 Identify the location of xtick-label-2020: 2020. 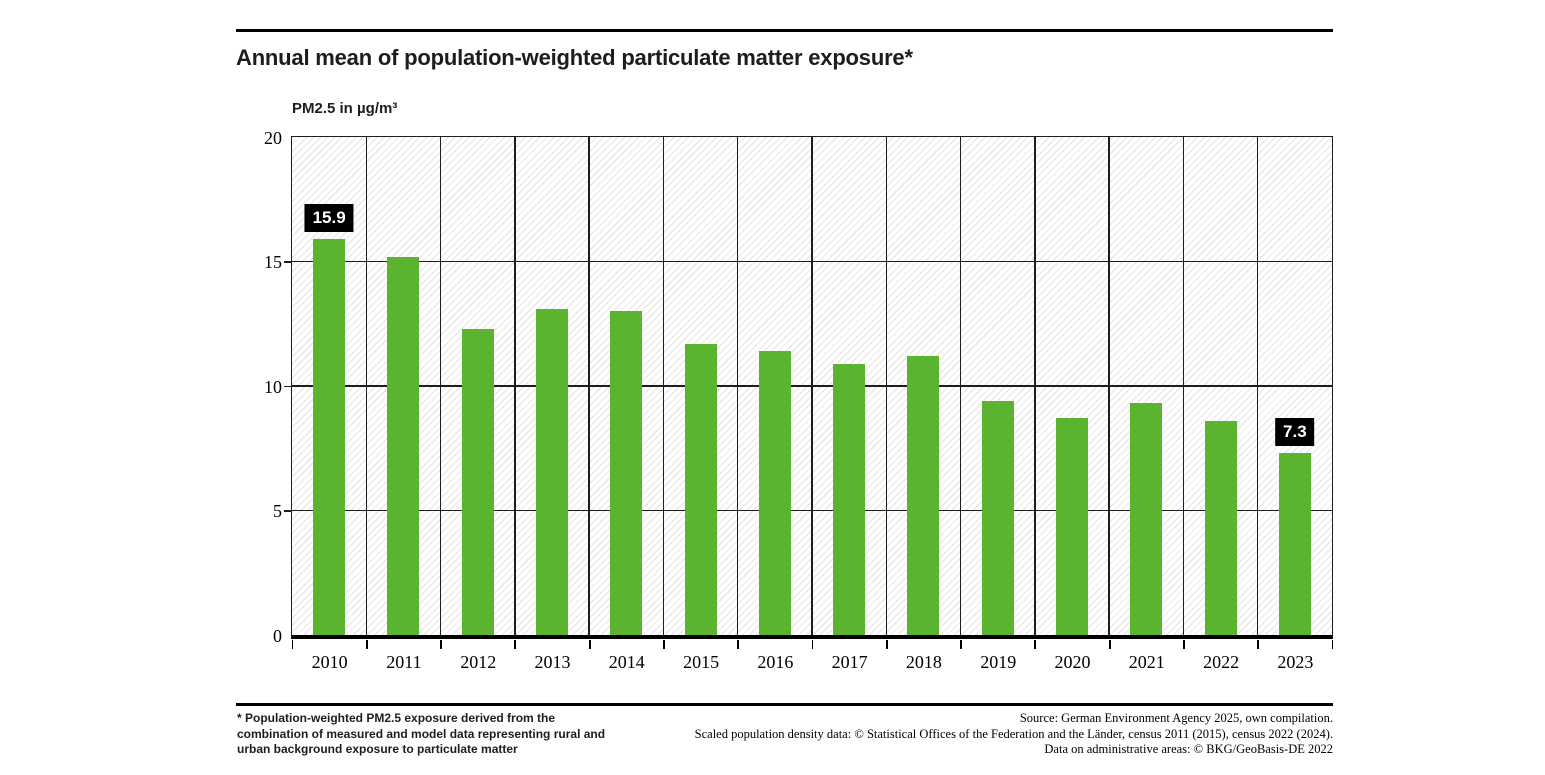
(1072, 662).